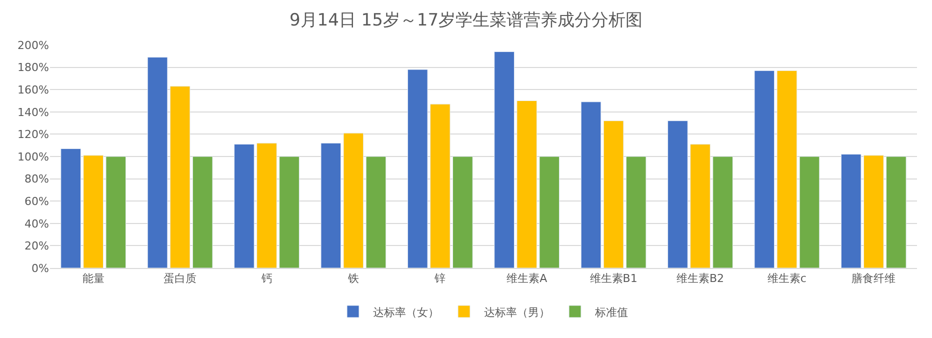  I want to click on x-tick-label: 维生素A, so click(527, 279).